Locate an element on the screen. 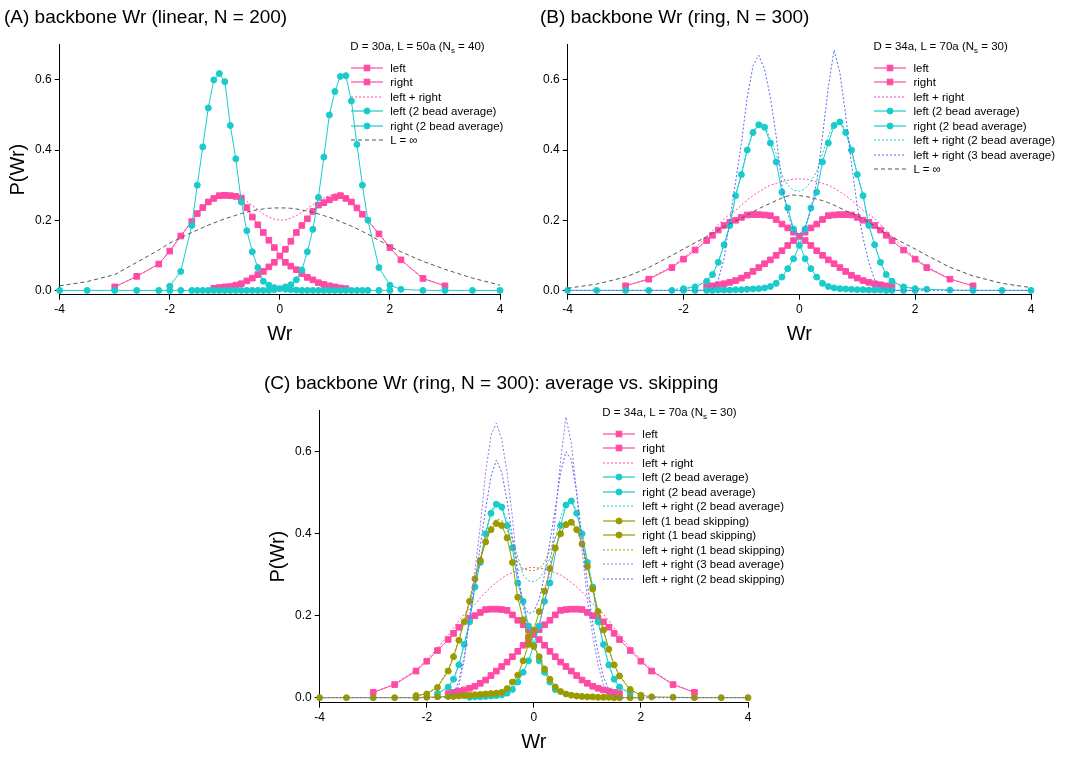 The image size is (1071, 761). legend-label: left (1 bead skipping) is located at coordinates (696, 521).